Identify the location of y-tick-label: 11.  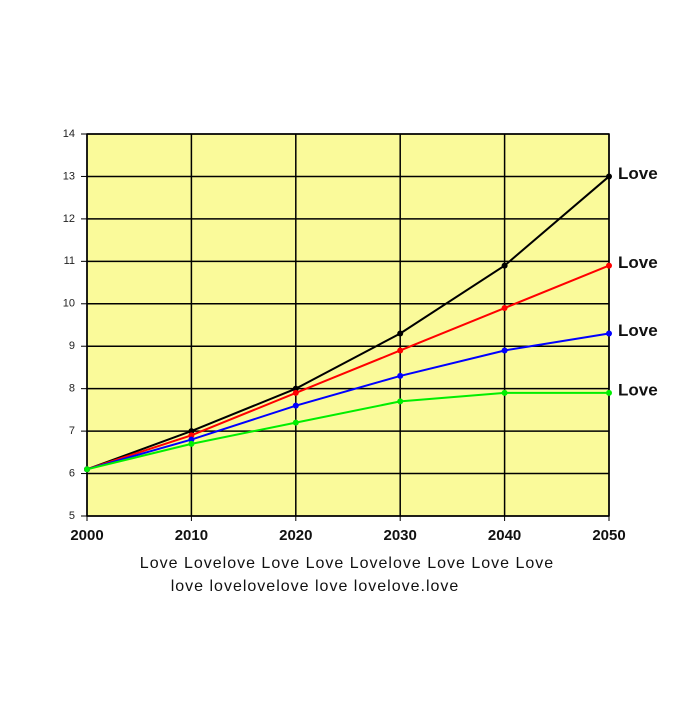
(69, 261).